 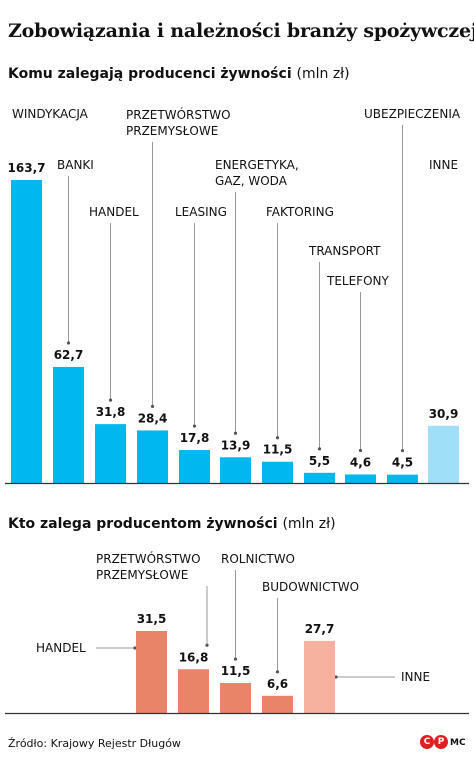 What do you see at coordinates (277, 672) in the screenshot?
I see `chart2-budownictwo-leader-dot` at bounding box center [277, 672].